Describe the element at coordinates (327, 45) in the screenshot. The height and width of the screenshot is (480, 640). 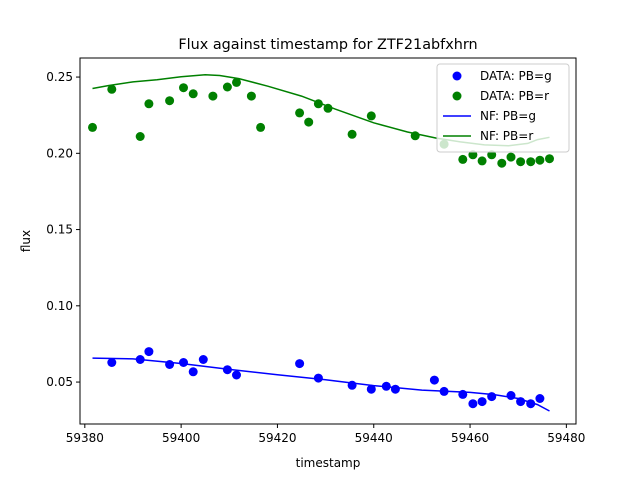
I see `chart-title: Flux against timestamp for ZTF21abfxhrn` at that location.